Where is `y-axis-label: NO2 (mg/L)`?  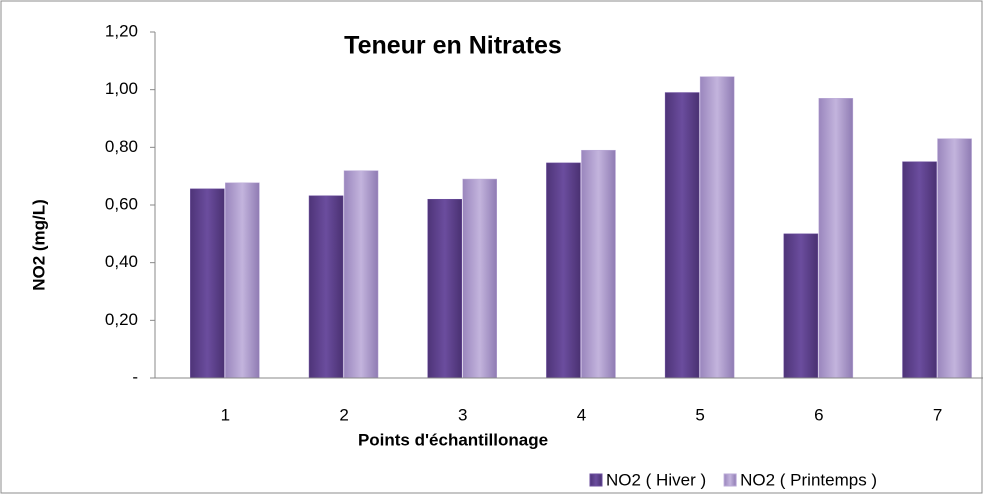 y-axis-label: NO2 (mg/L) is located at coordinates (38, 245).